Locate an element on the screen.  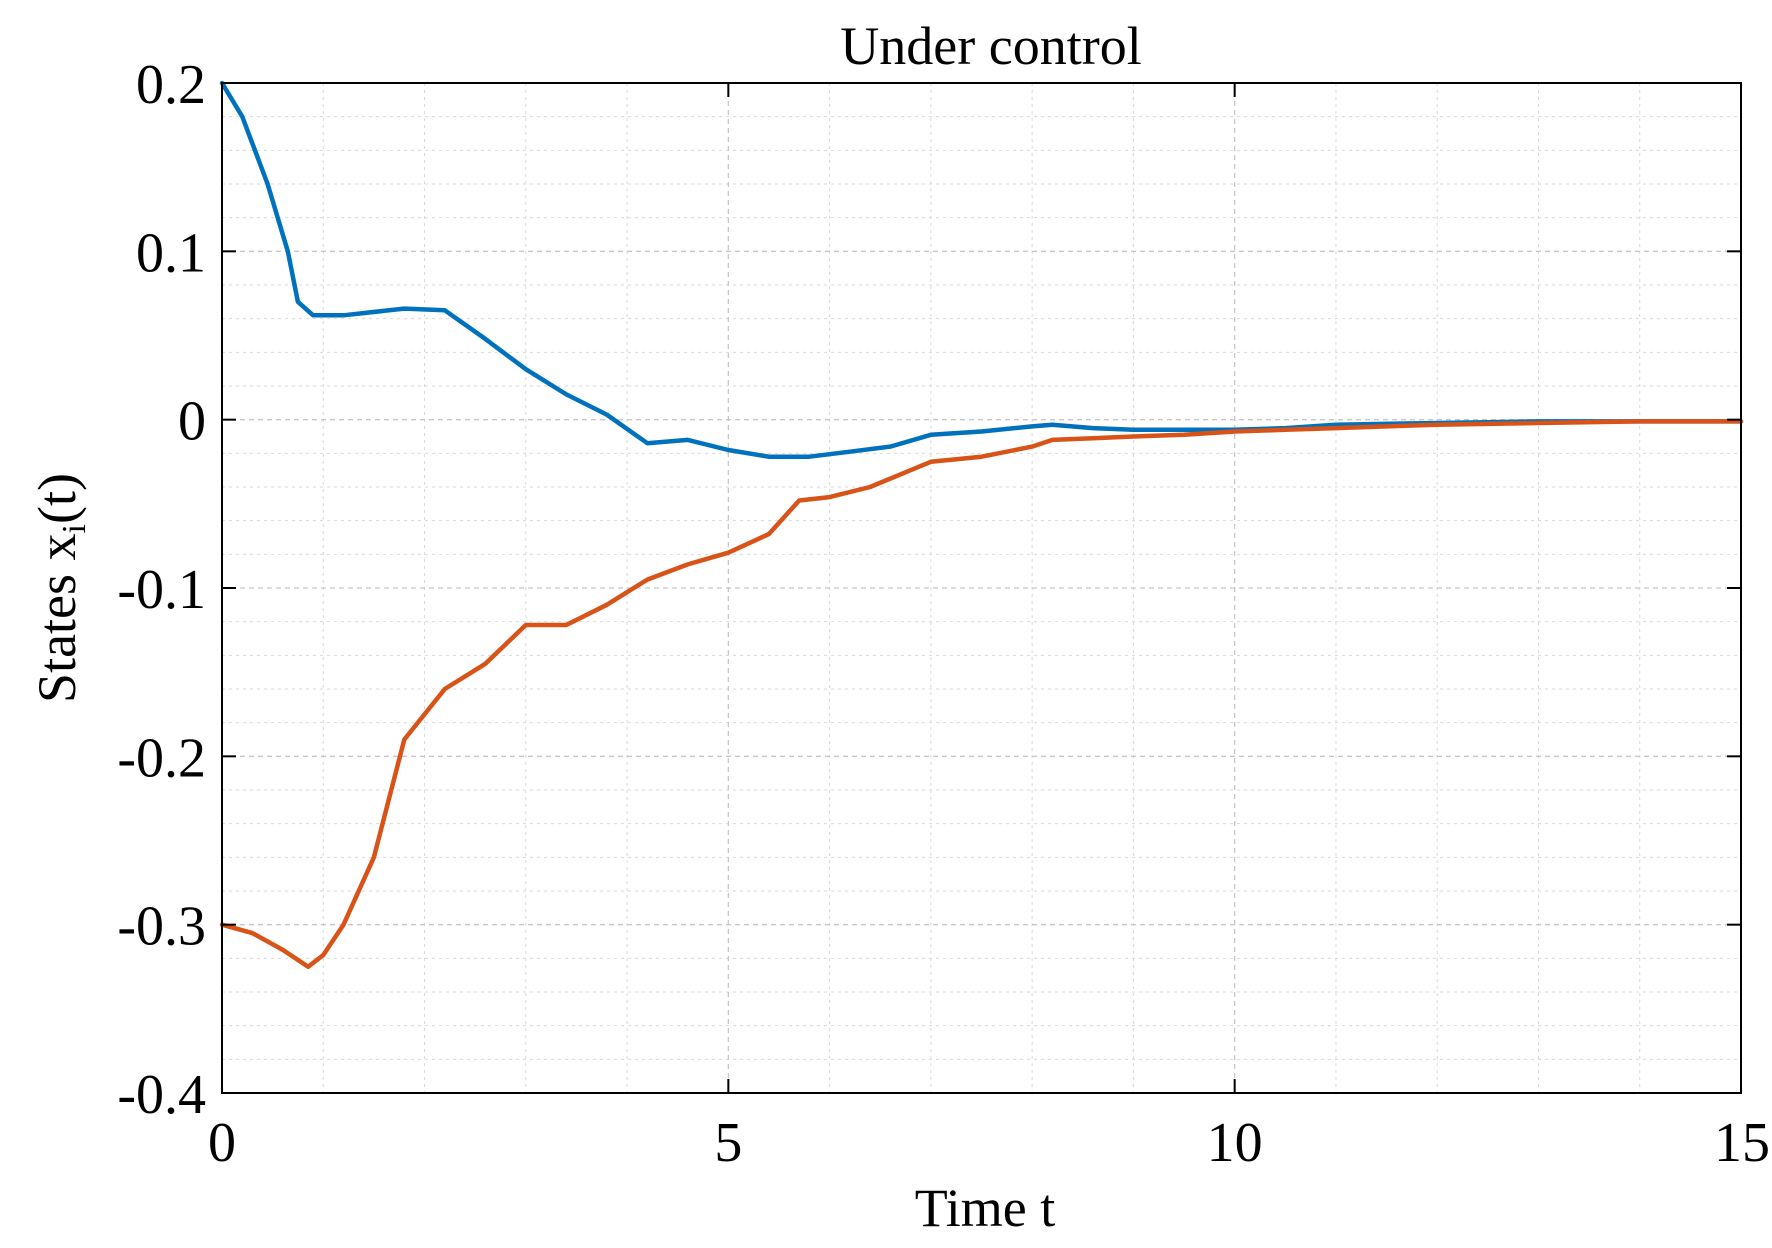
y-tick-label: -0.1 is located at coordinates (161, 590).